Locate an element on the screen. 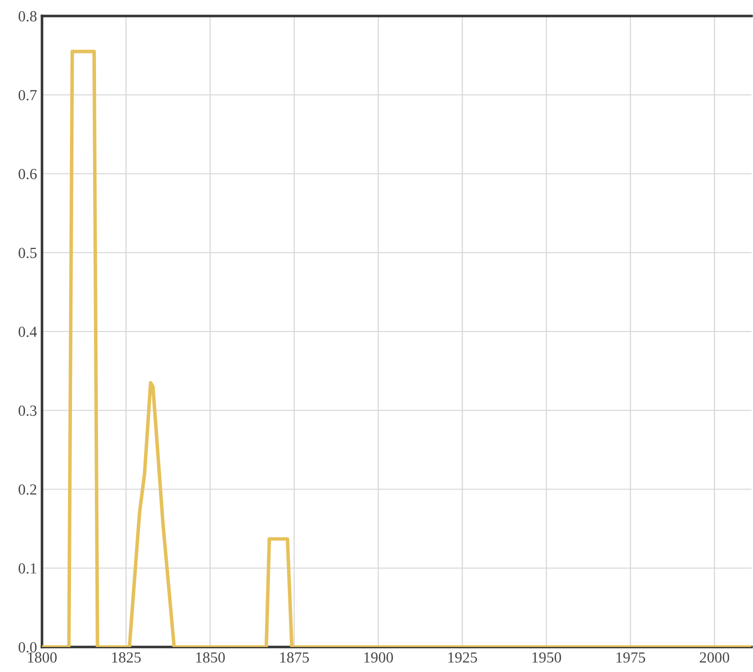  x-tick-label: 1950 is located at coordinates (547, 657).